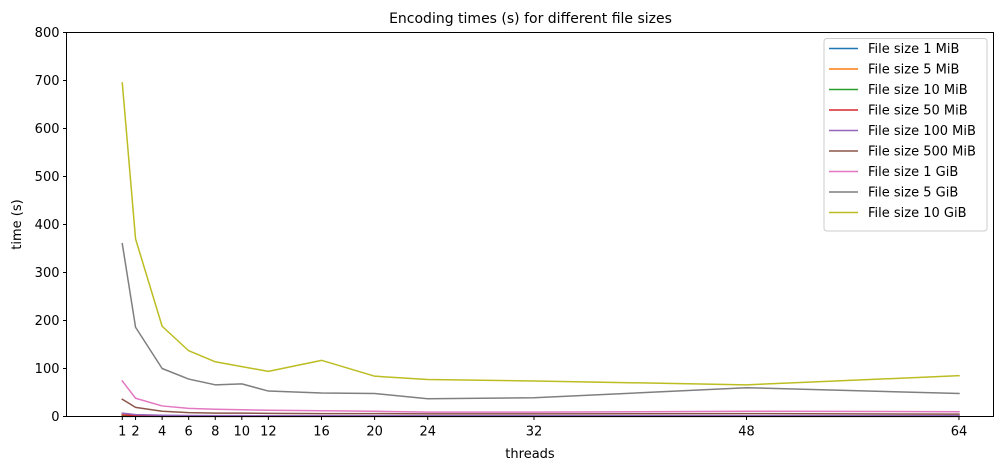  I want to click on legend-label: File size 5 MiB, so click(913, 70).